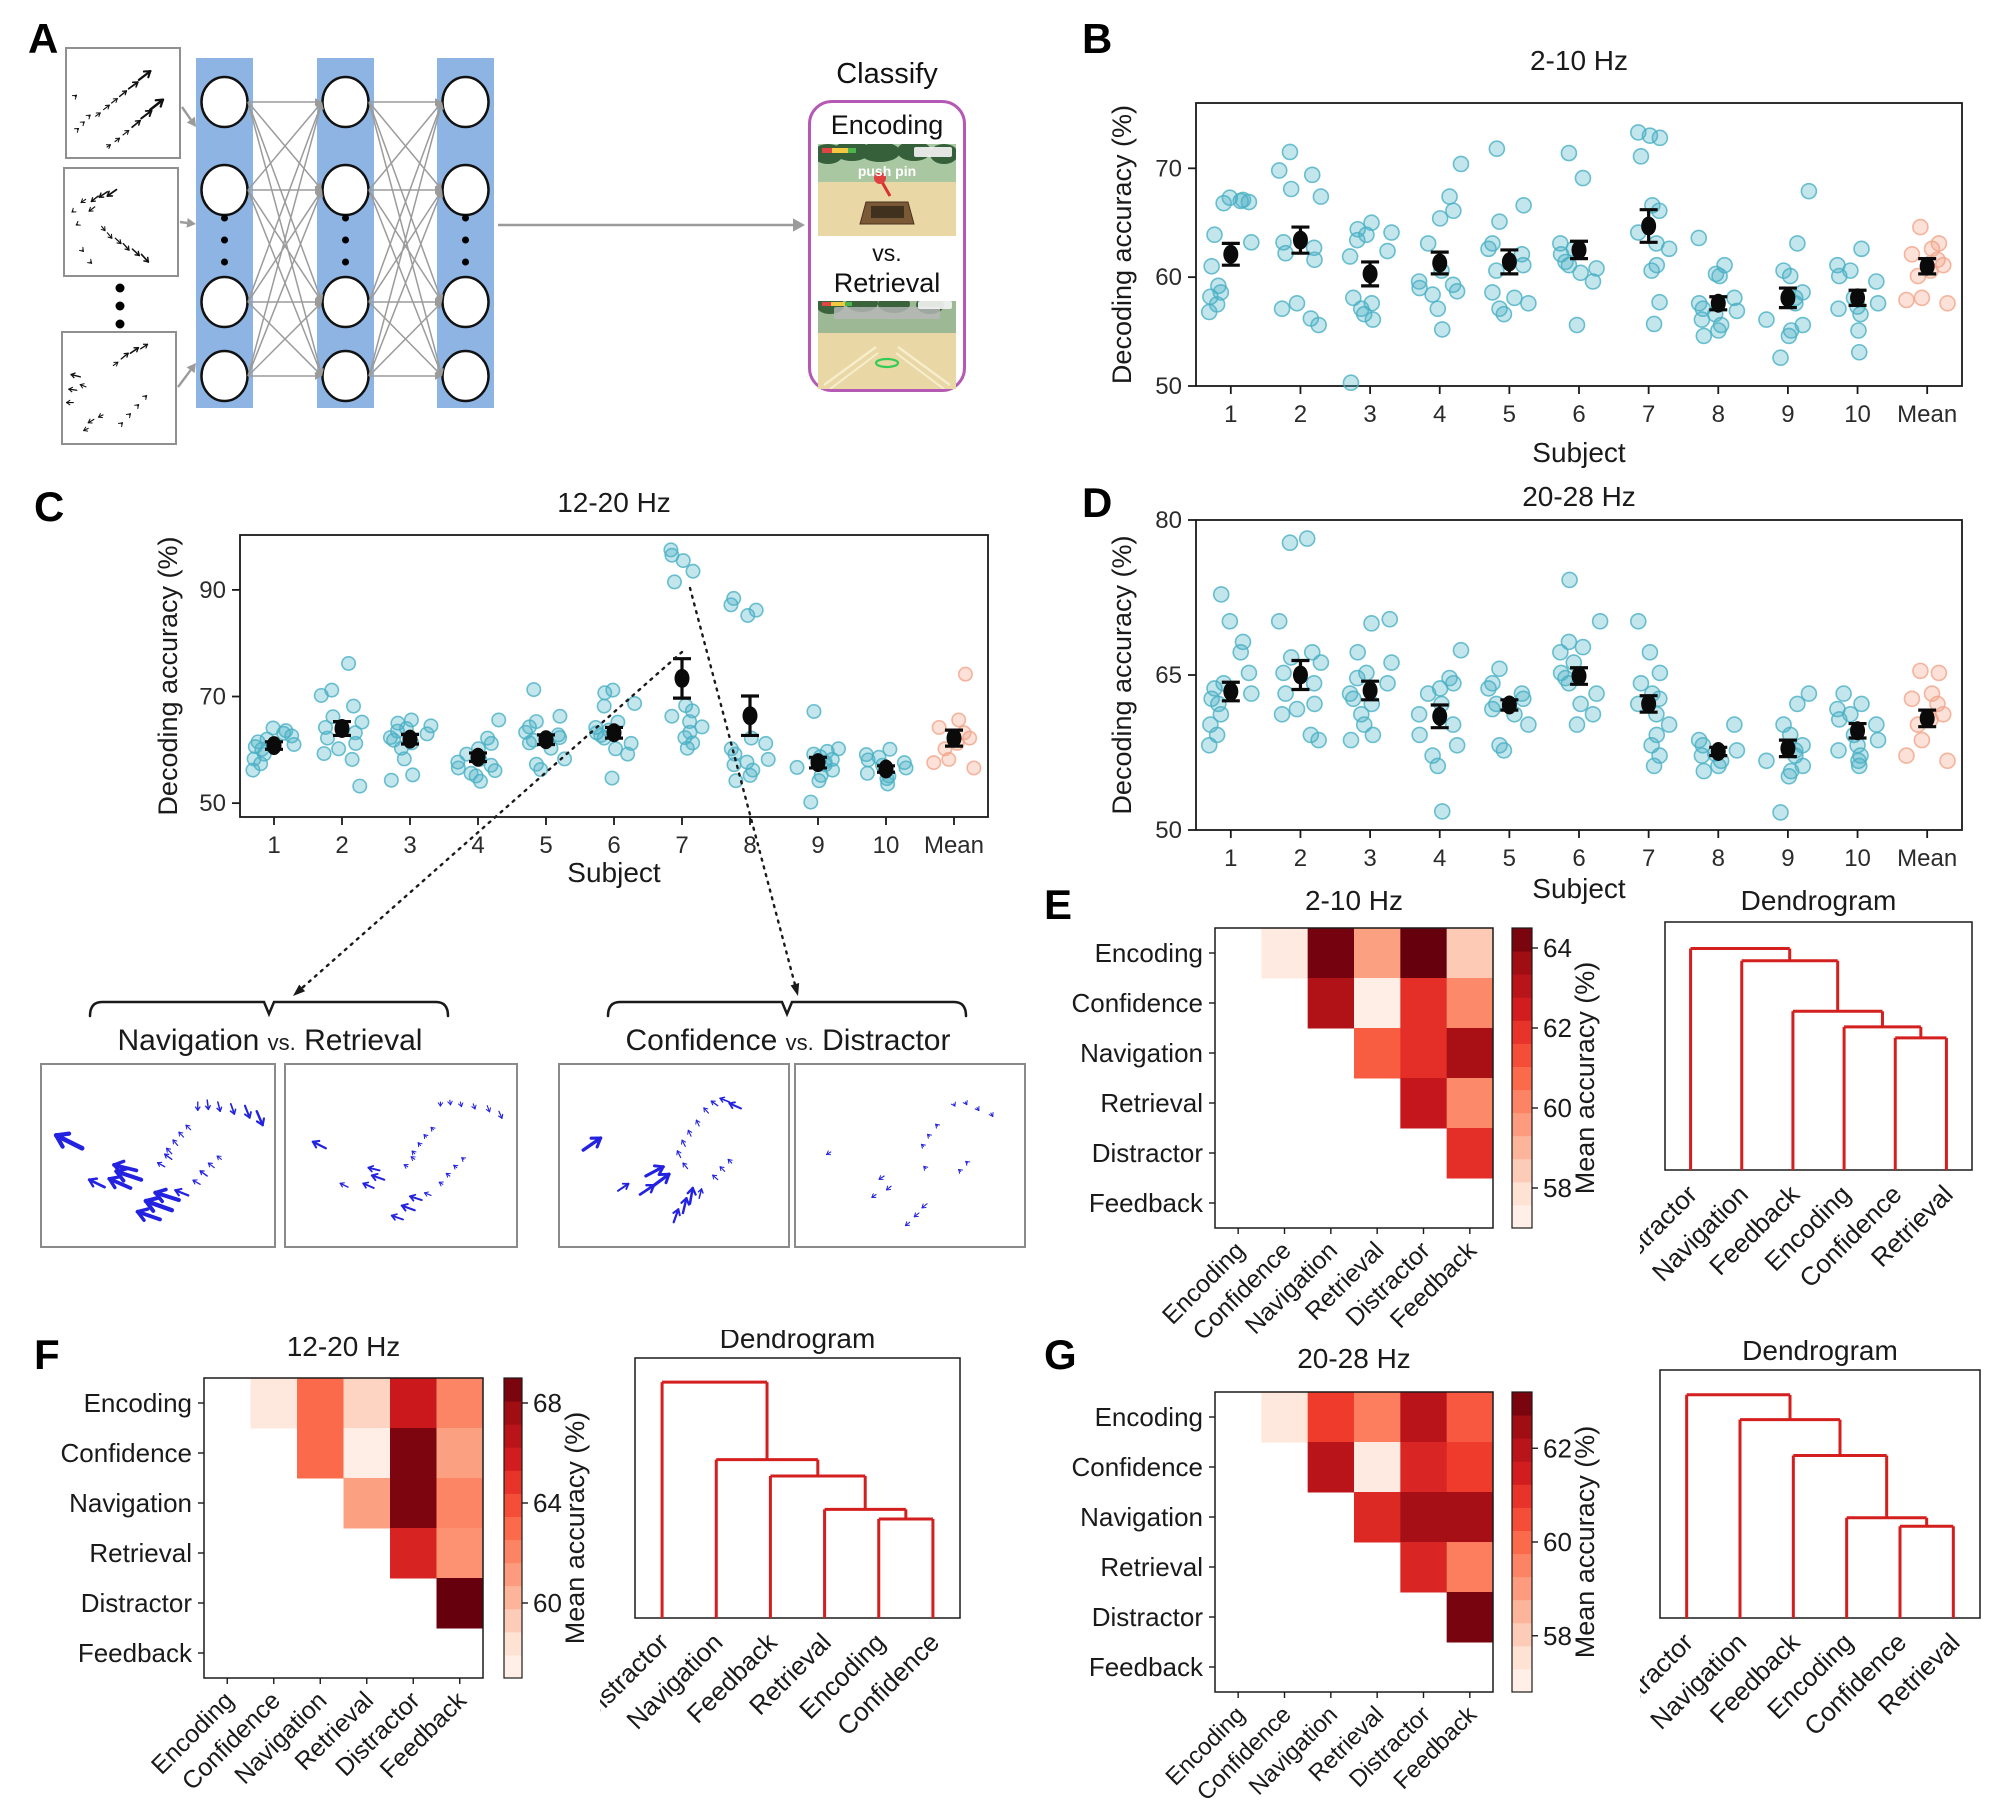 This screenshot has height=1807, width=1999. I want to click on quiver-pair-label-left: Navigation vs. Retrieval, so click(270, 1041).